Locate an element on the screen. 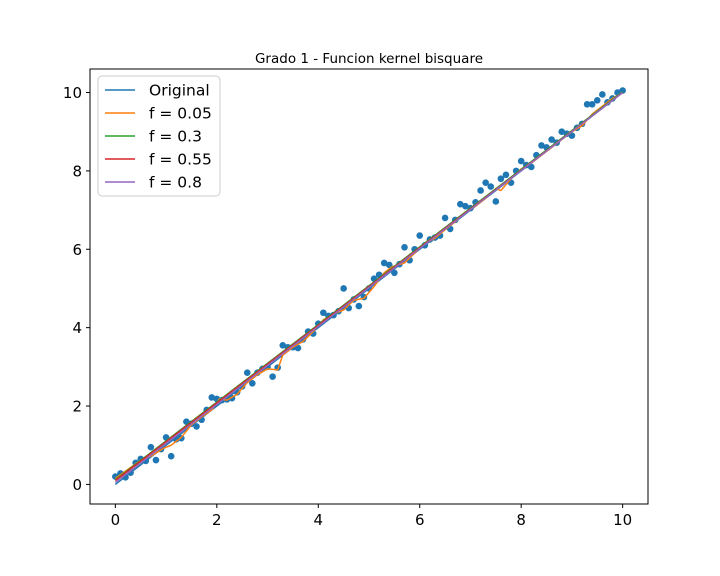 This screenshot has height=576, width=720. y-tick-label: 4 is located at coordinates (77, 328).